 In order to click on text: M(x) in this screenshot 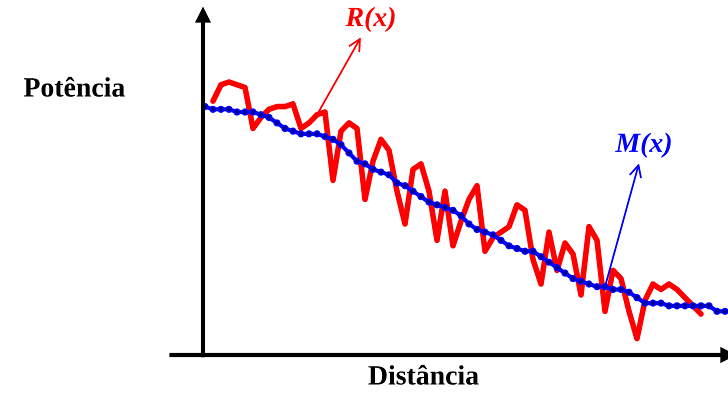, I will do `click(643, 145)`.